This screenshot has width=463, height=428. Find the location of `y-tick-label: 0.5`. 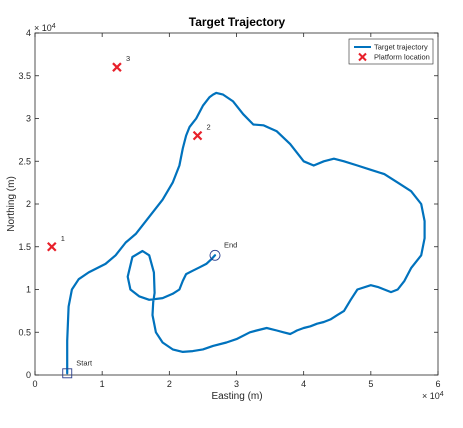

y-tick-label: 0.5 is located at coordinates (24, 332).